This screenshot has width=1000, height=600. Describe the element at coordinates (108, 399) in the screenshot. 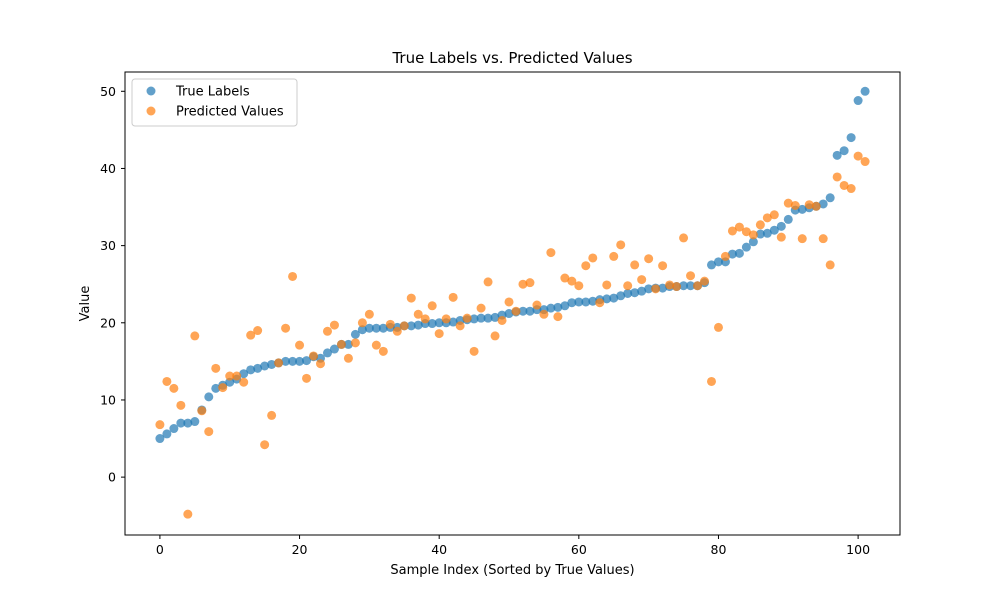

I see `y-tick-label-10: 10` at that location.